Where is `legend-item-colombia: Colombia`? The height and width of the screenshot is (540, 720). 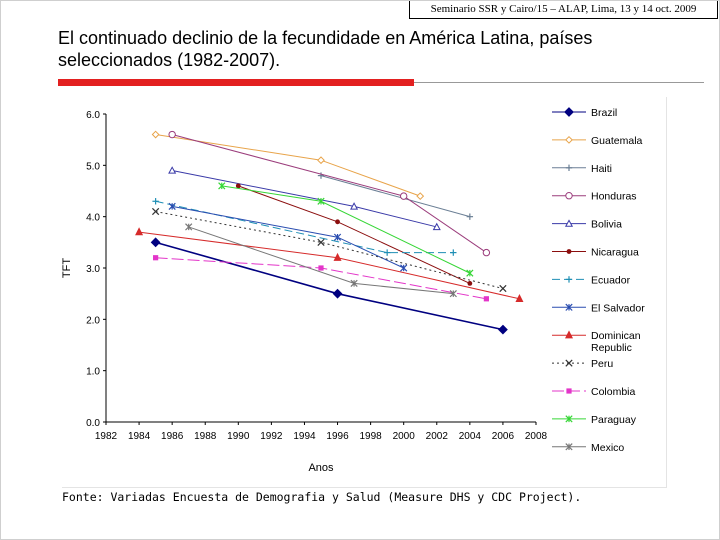
legend-item-colombia: Colombia is located at coordinates (594, 392).